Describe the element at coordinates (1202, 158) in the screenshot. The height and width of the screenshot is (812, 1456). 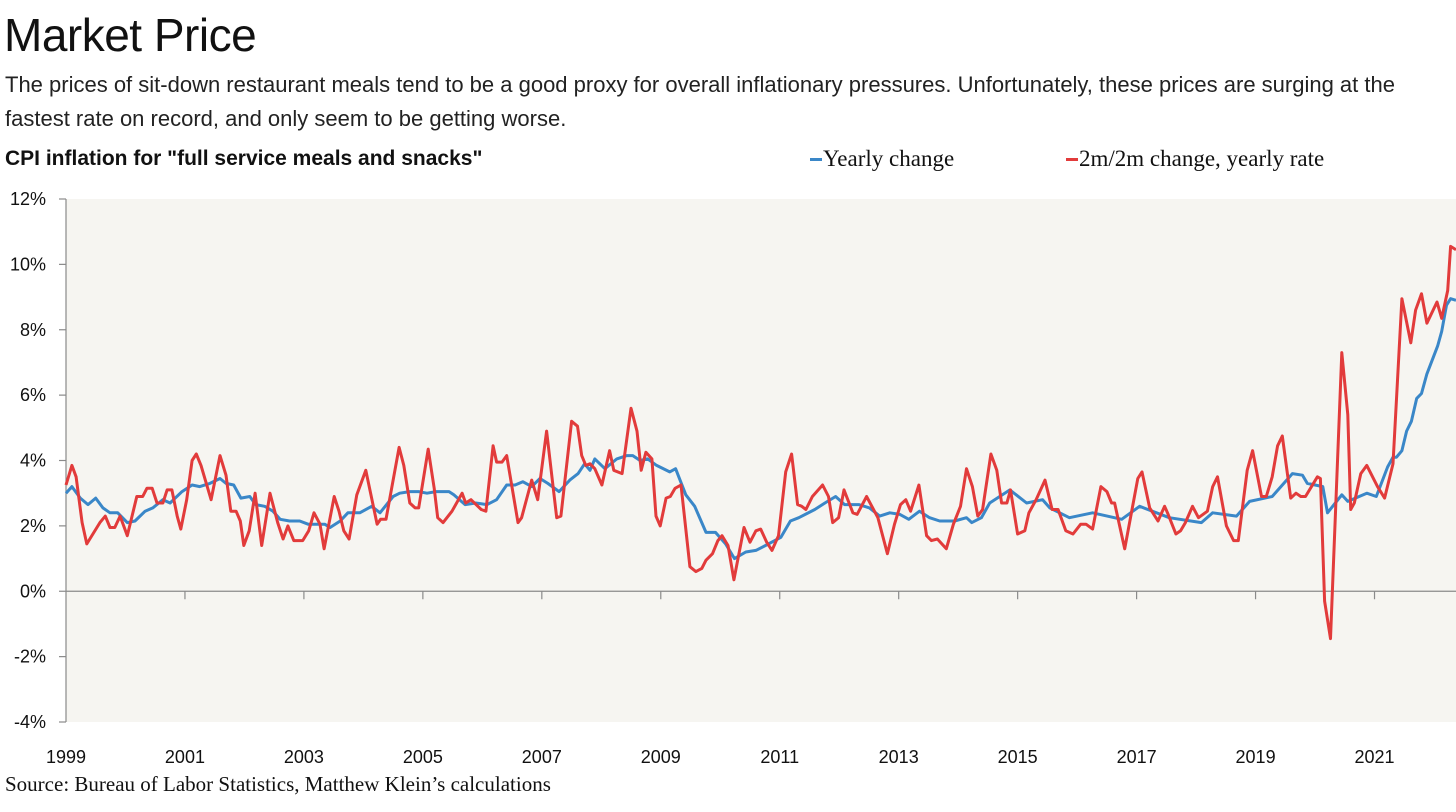
I see `legend-label: 2m/2m change, yearly rate` at that location.